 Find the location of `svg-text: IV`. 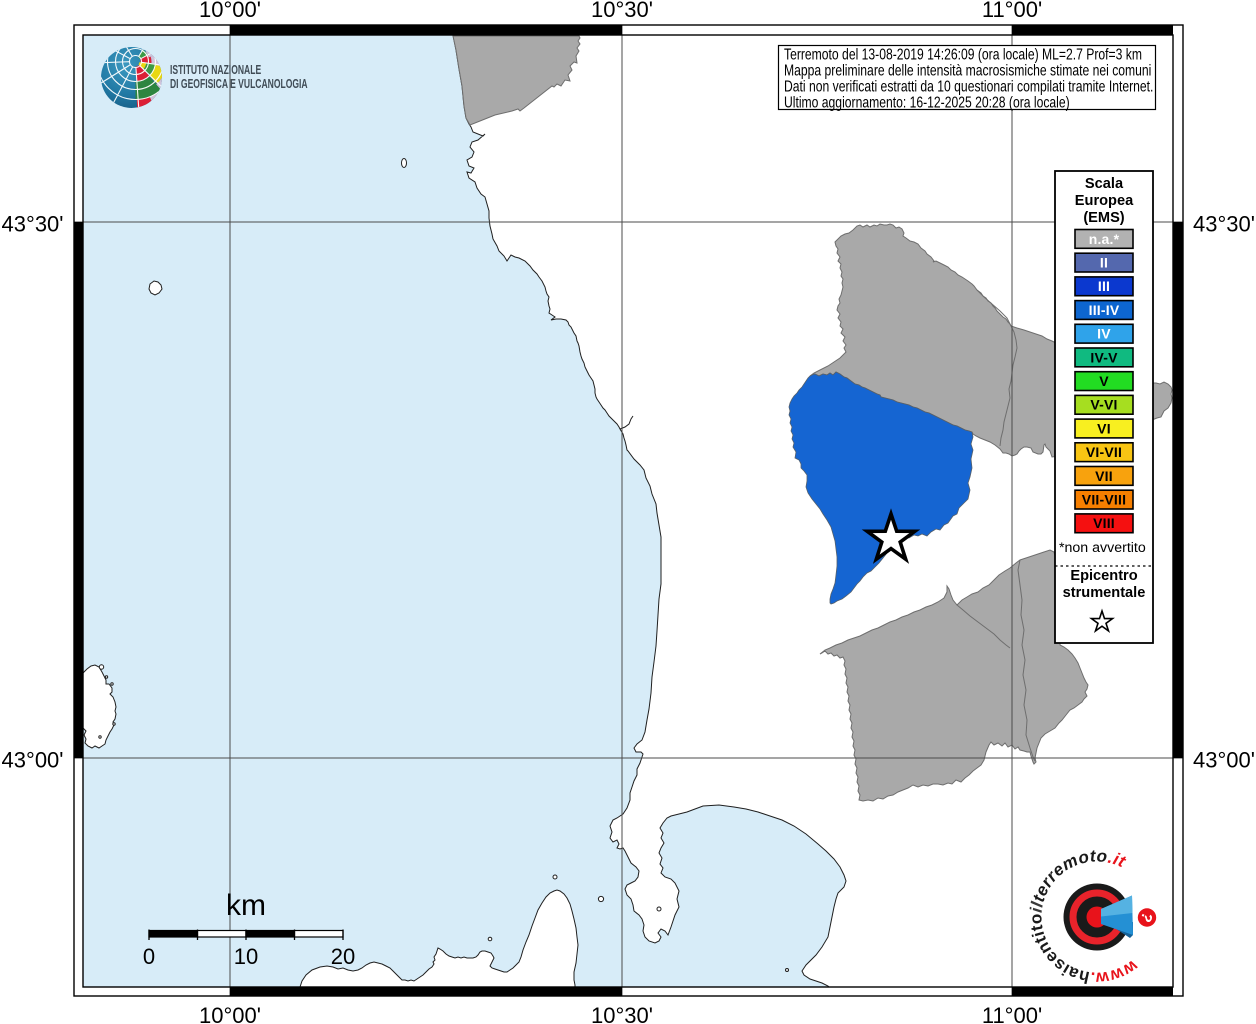

svg-text: IV is located at coordinates (1104, 334).